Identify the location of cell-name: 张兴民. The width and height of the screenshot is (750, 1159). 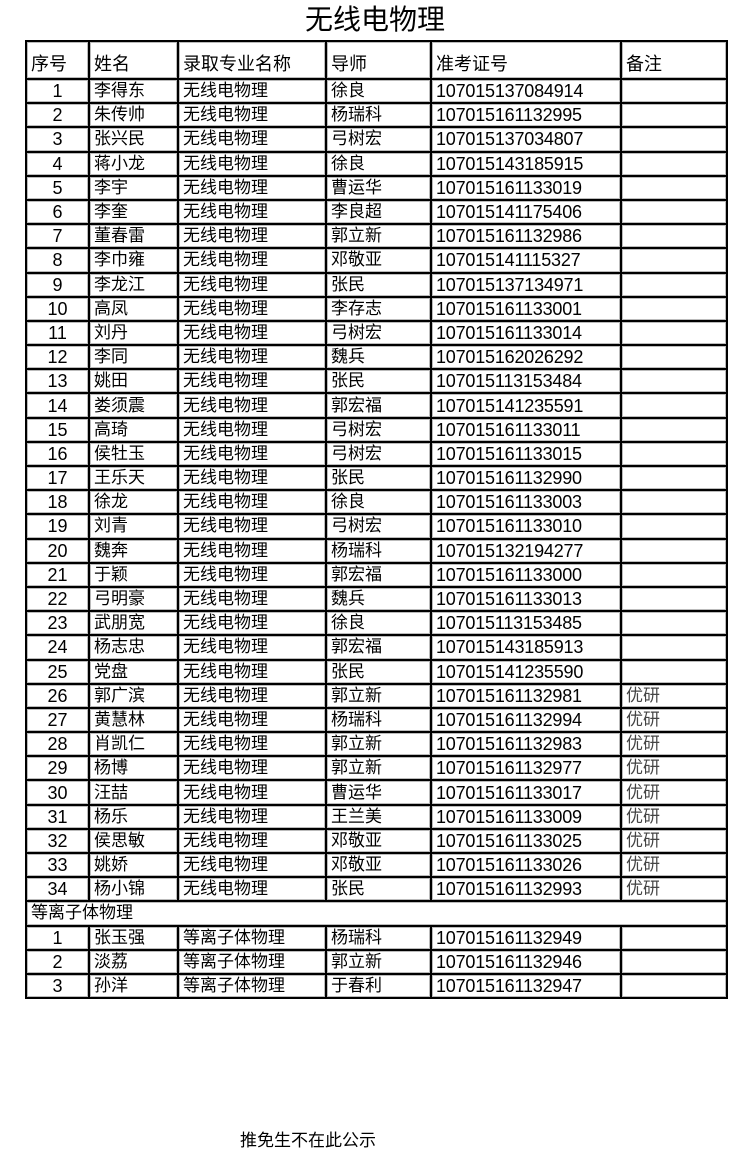
(133, 139).